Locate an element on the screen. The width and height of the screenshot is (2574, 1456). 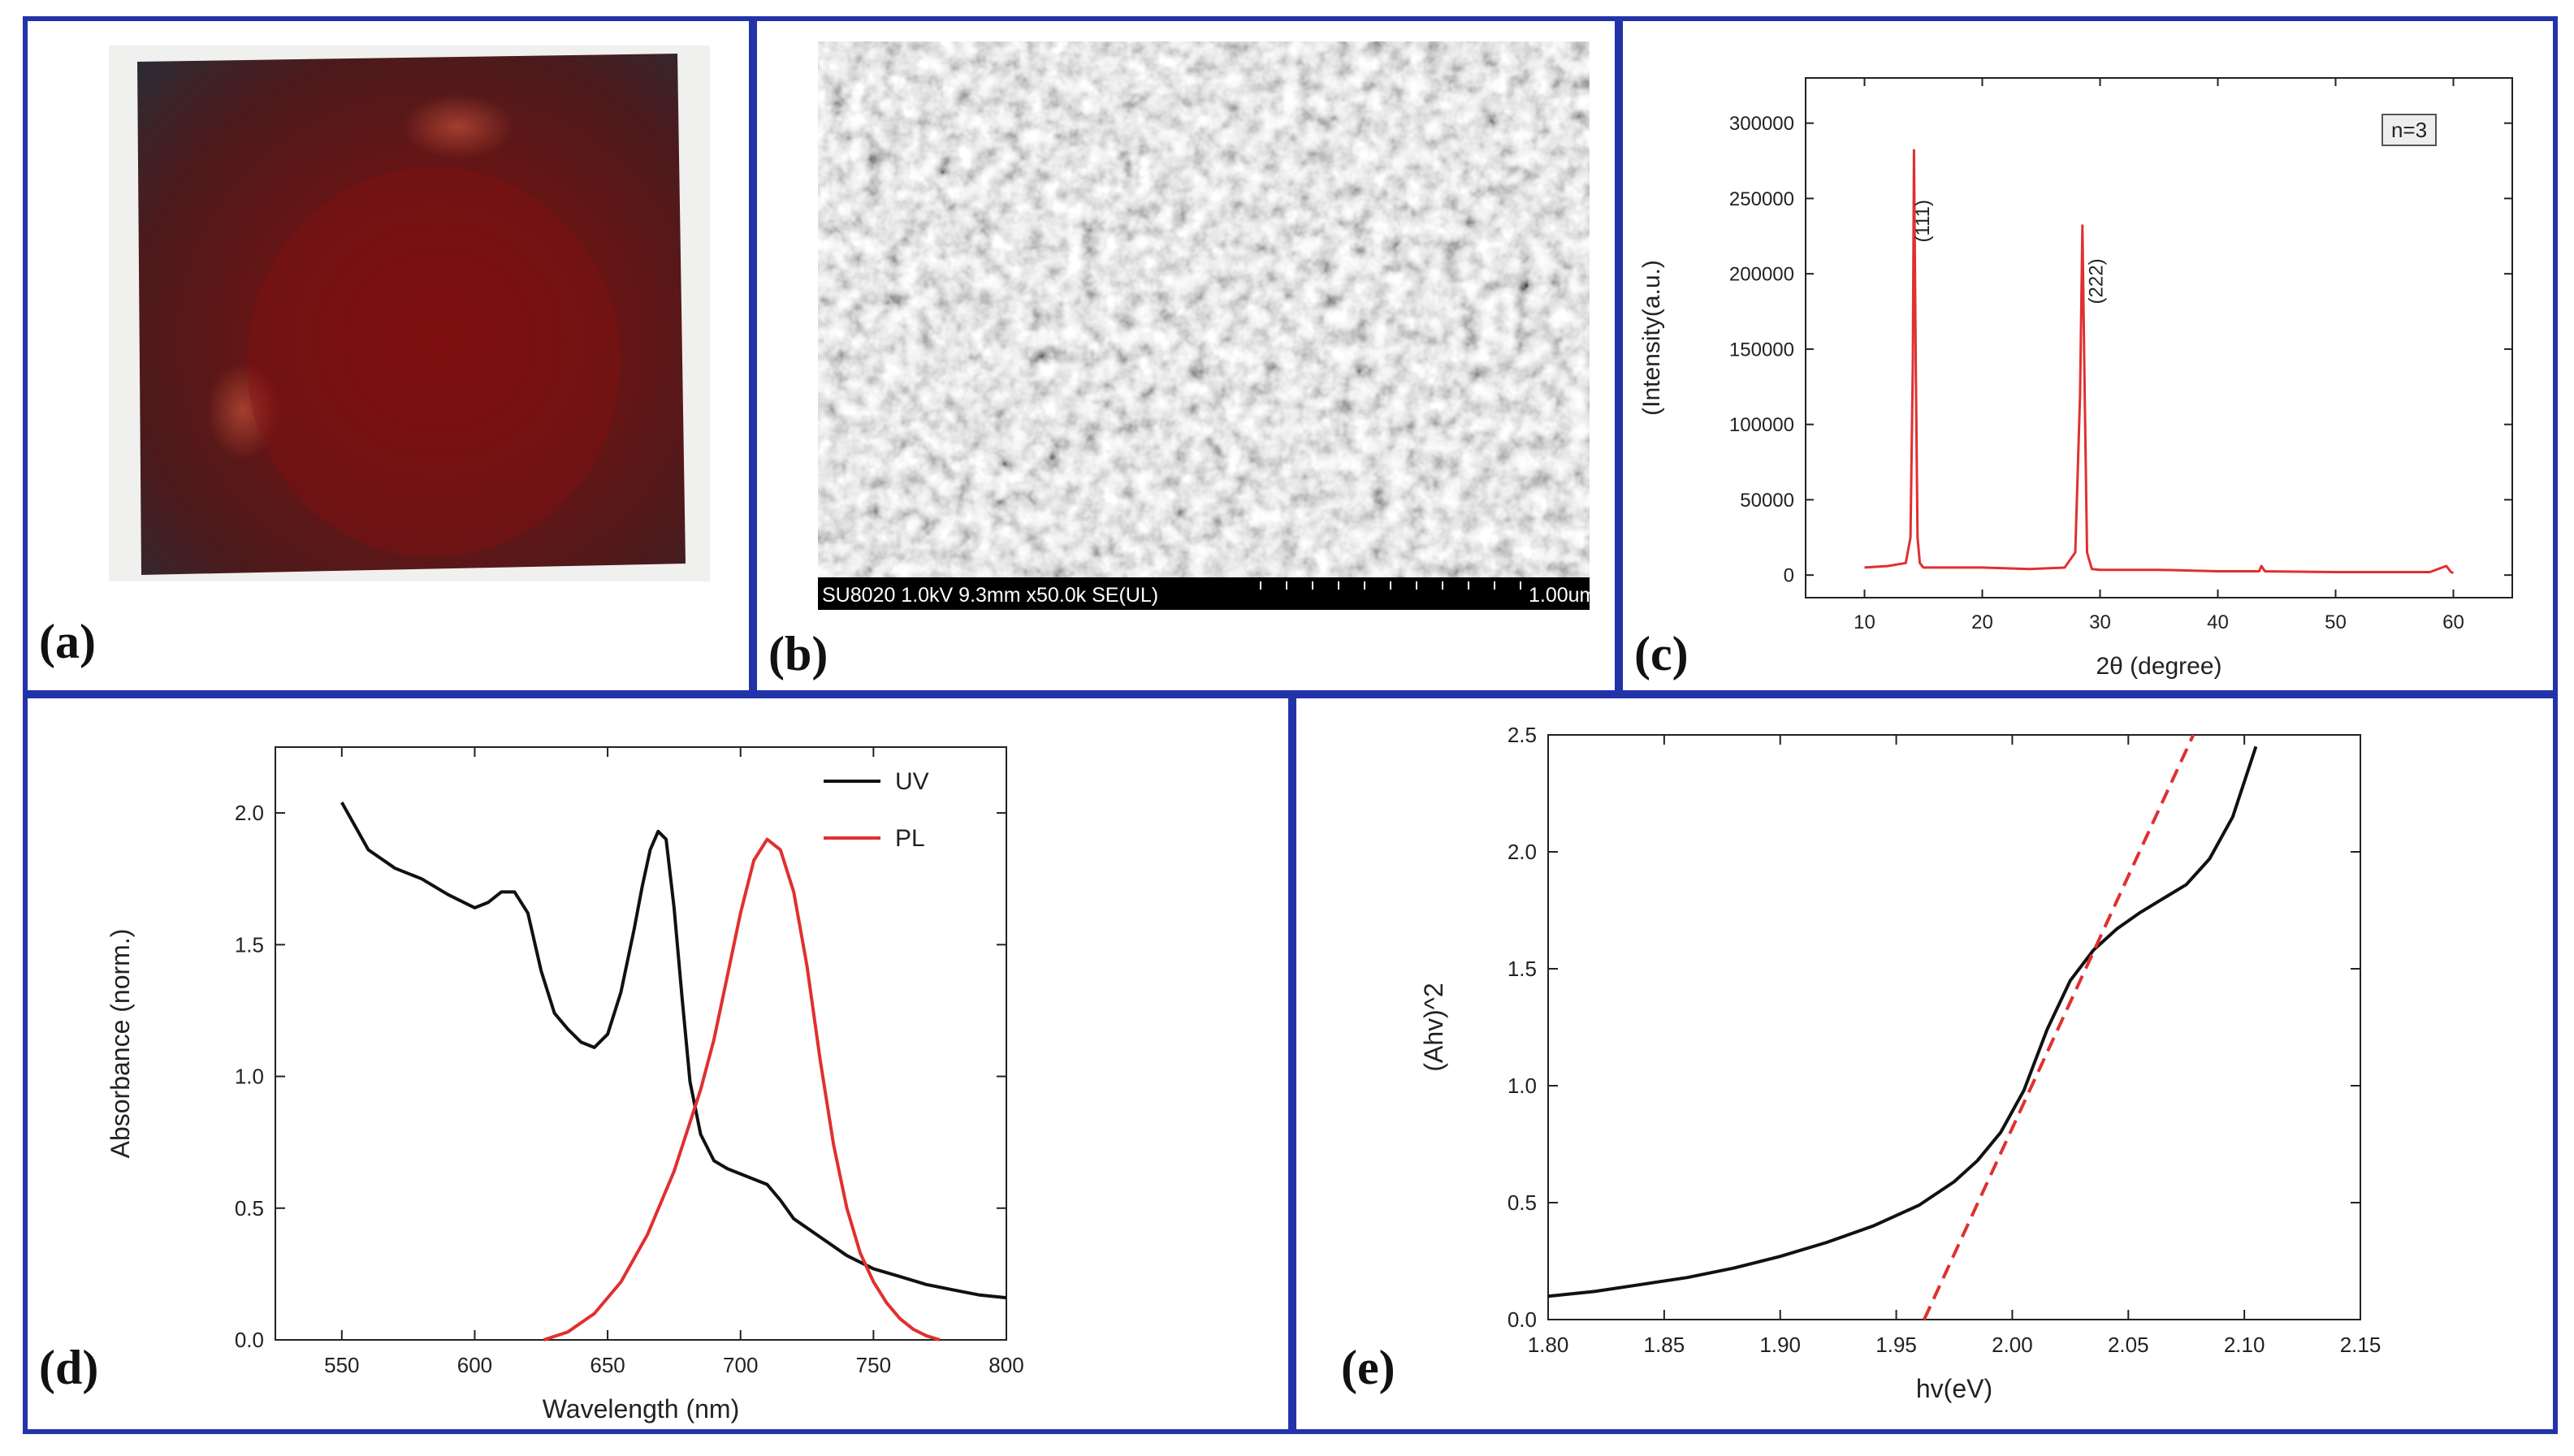
x-tick-label: 800 is located at coordinates (1006, 1365).